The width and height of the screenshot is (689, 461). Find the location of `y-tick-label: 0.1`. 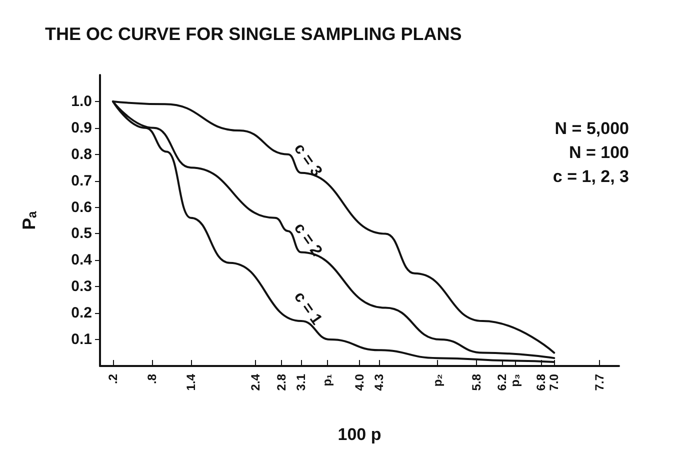

y-tick-label: 0.1 is located at coordinates (81, 339).